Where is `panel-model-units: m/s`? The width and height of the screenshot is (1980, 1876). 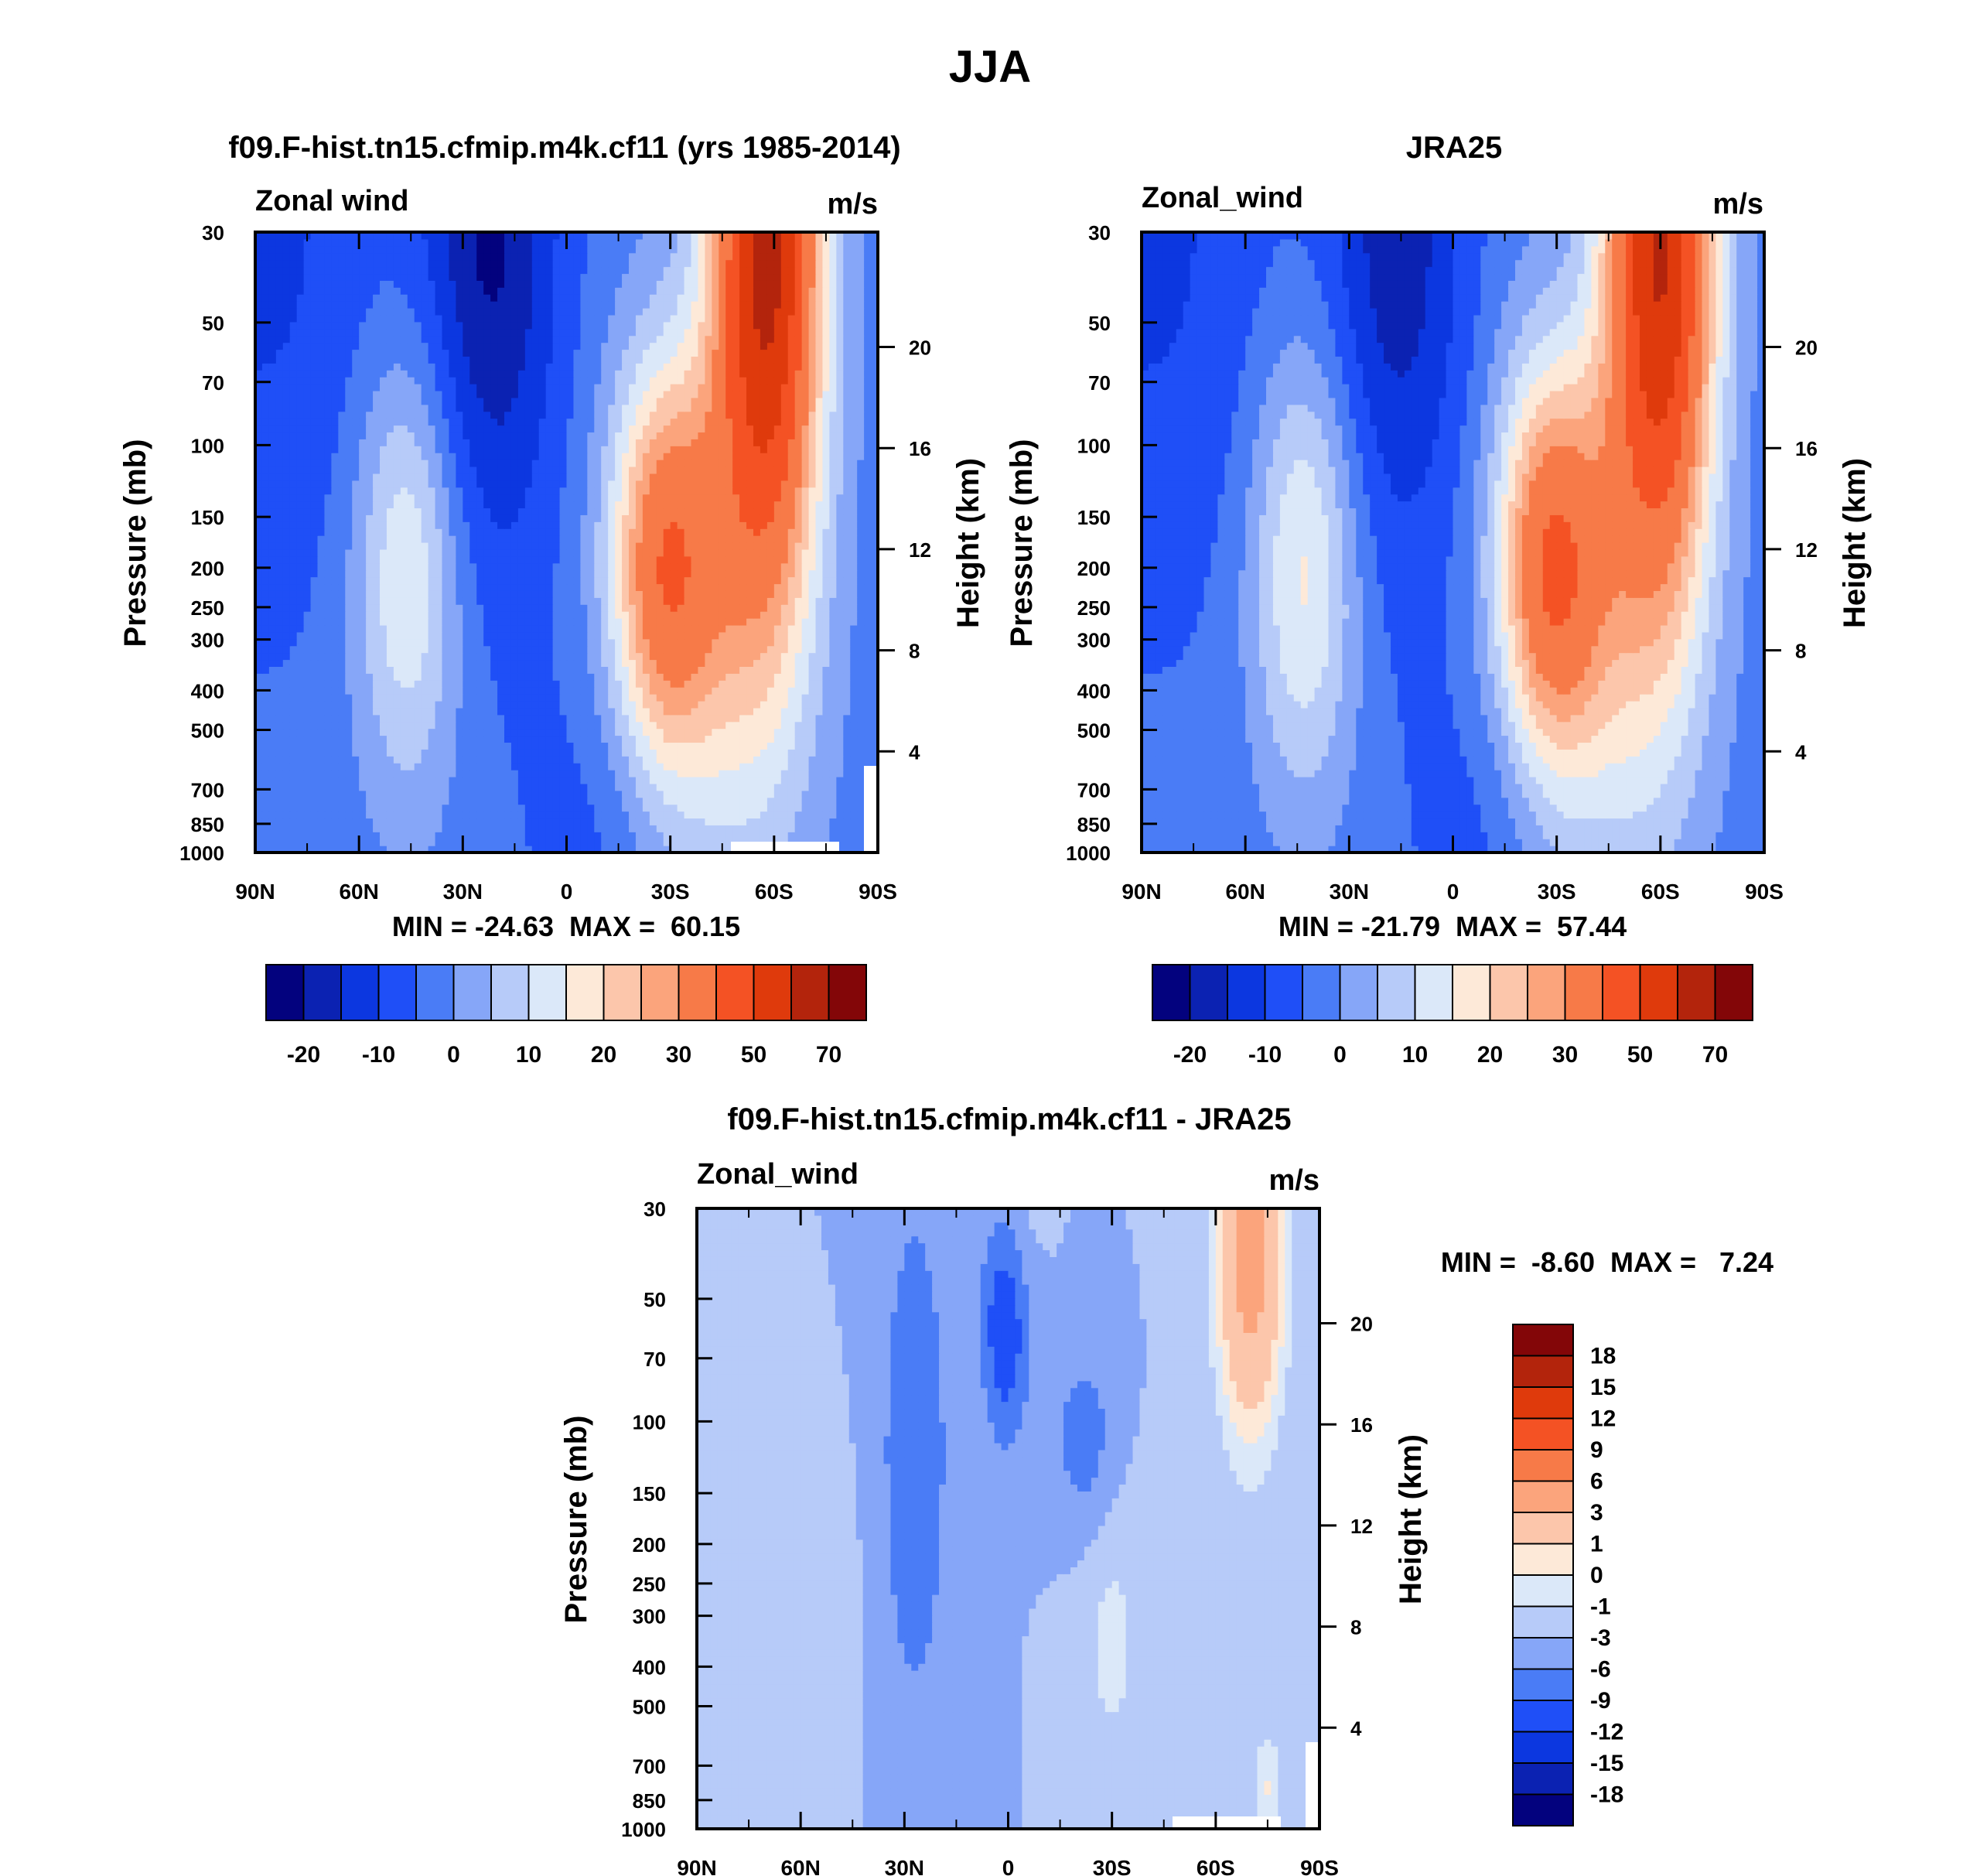
panel-model-units: m/s is located at coordinates (853, 204).